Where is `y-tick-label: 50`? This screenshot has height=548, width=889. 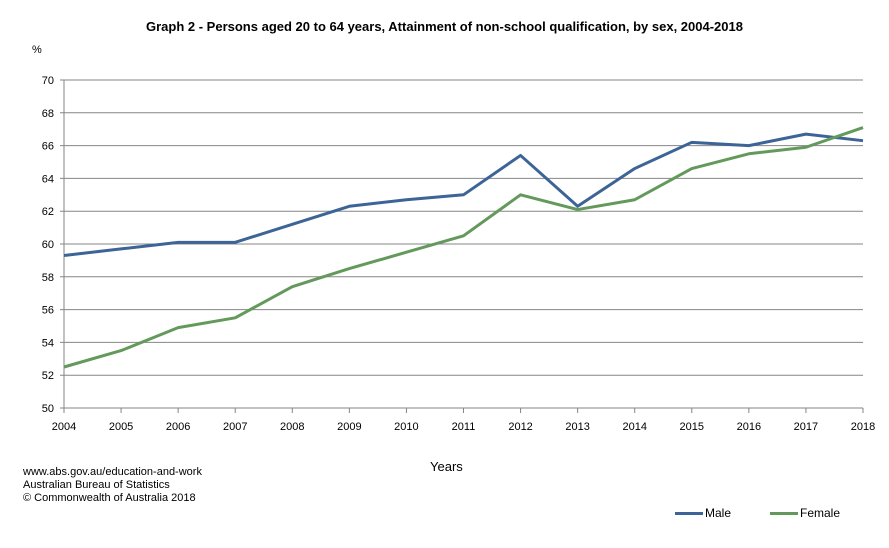
y-tick-label: 50 is located at coordinates (48, 409).